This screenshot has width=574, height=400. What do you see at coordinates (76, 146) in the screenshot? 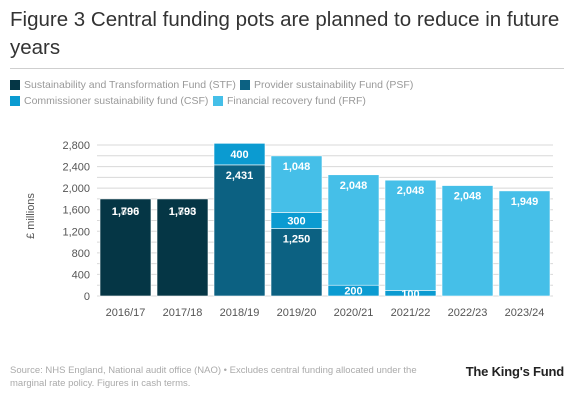
I see `y-tick-label: 2,800` at bounding box center [76, 146].